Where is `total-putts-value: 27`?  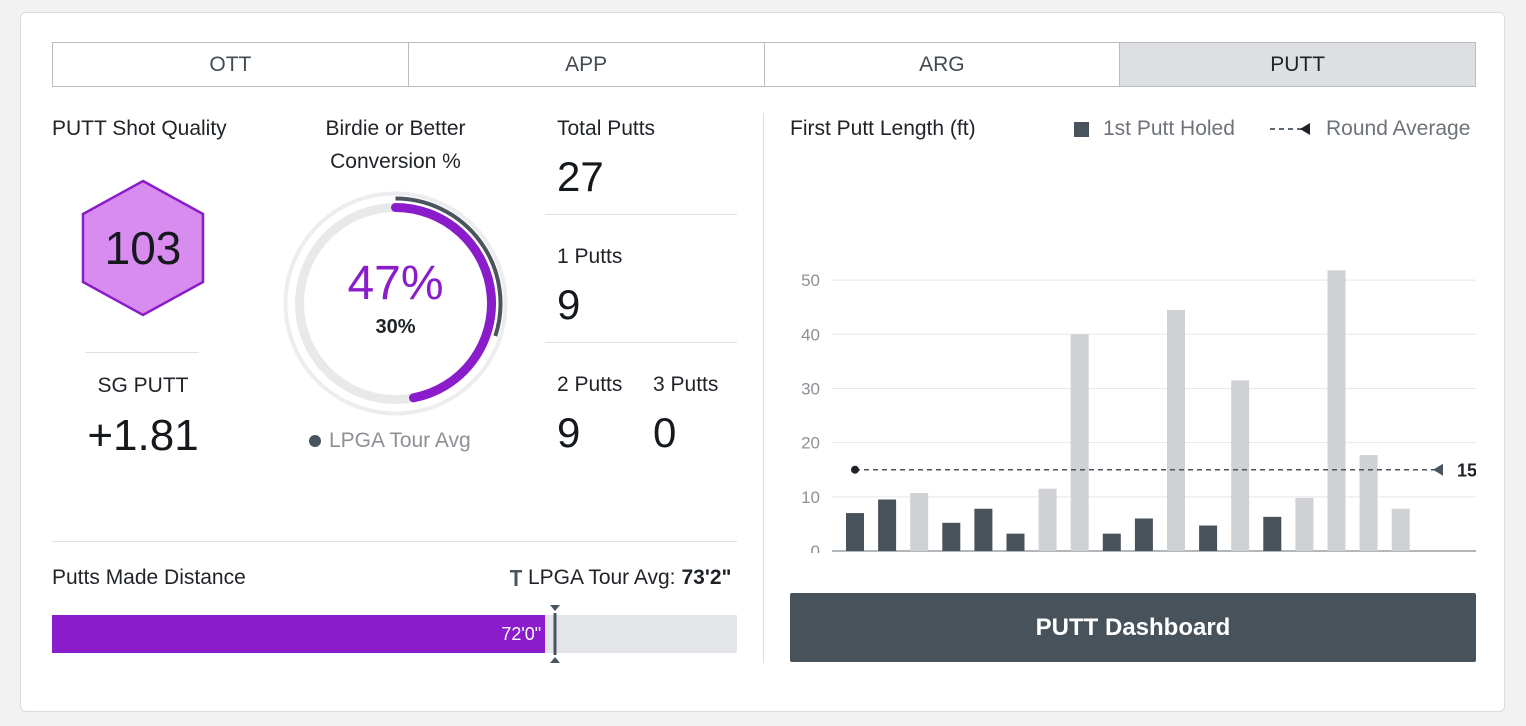 total-putts-value: 27 is located at coordinates (580, 176).